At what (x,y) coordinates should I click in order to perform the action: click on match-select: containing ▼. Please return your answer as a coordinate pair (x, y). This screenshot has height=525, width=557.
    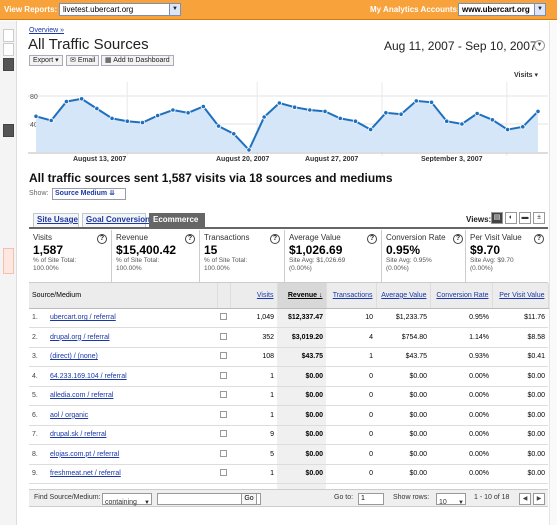
    Looking at the image, I should click on (127, 499).